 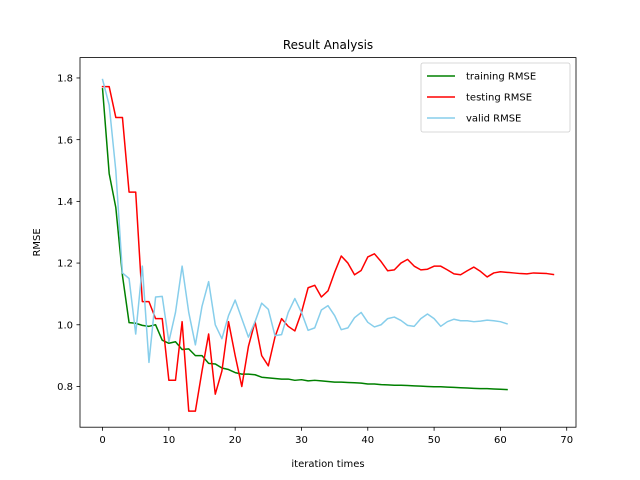 I want to click on x-tick-label: 40, so click(x=367, y=440).